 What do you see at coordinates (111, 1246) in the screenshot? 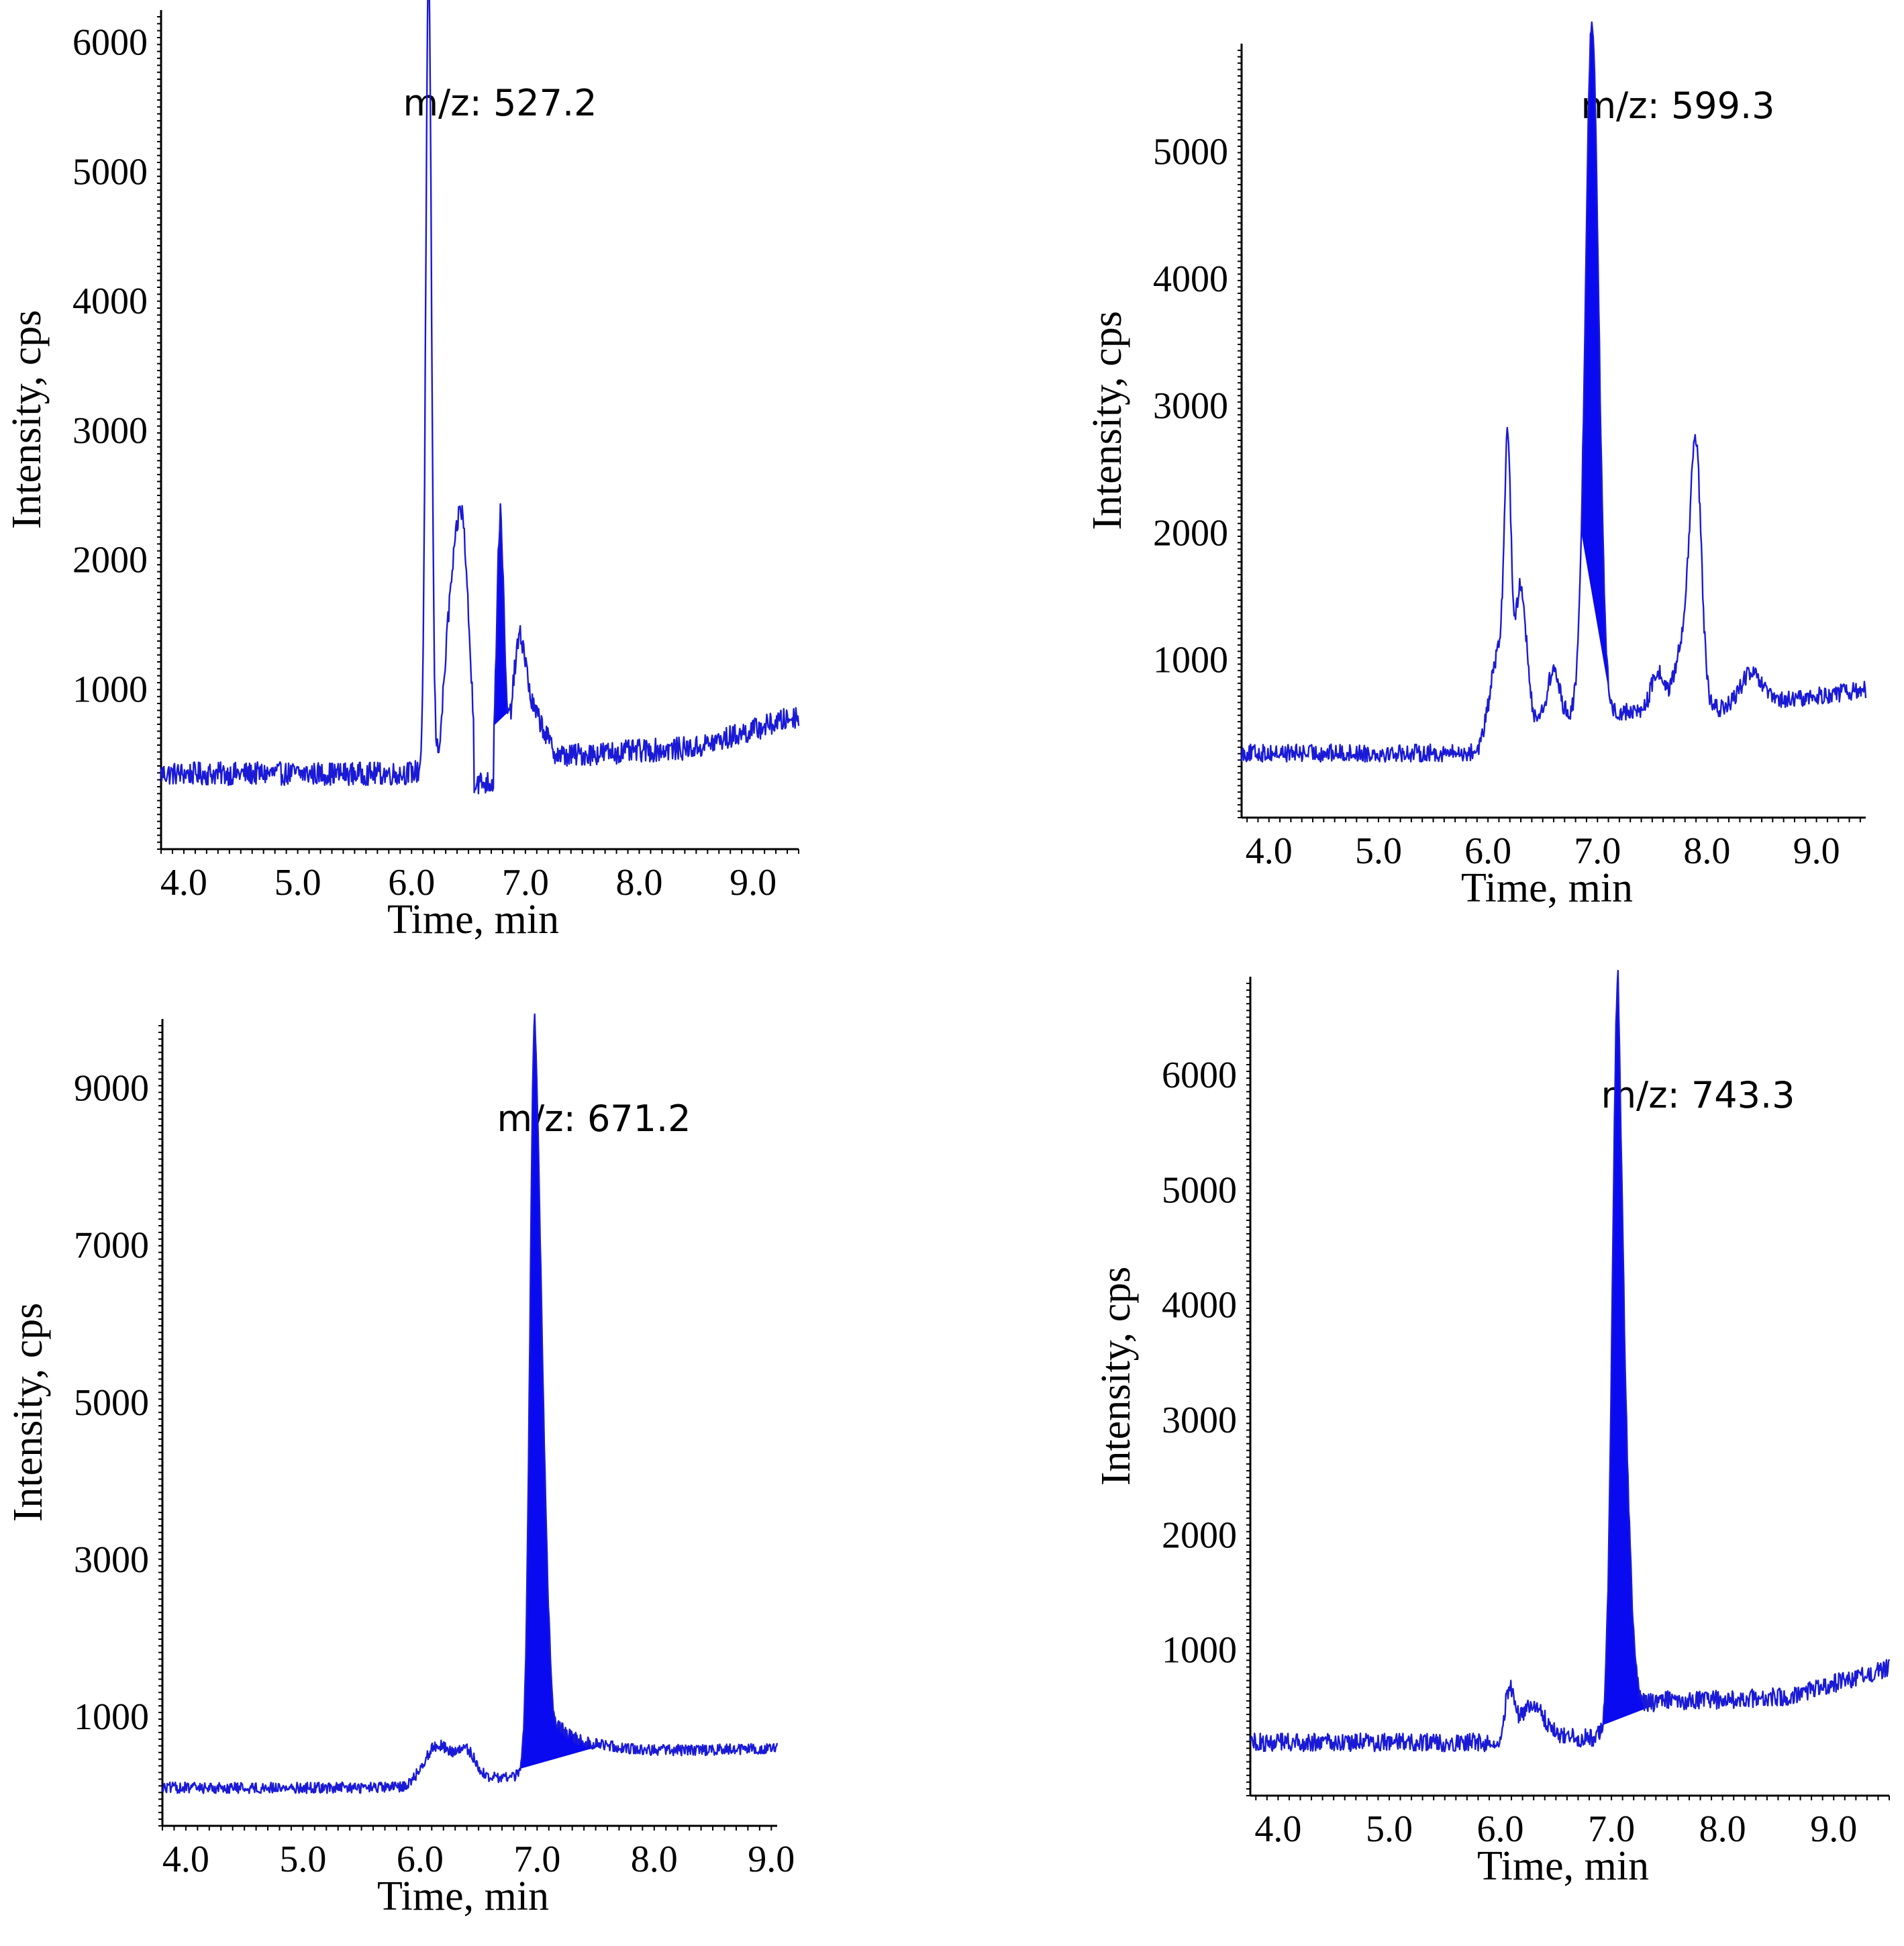
I see `y-tick-label: 7000` at bounding box center [111, 1246].